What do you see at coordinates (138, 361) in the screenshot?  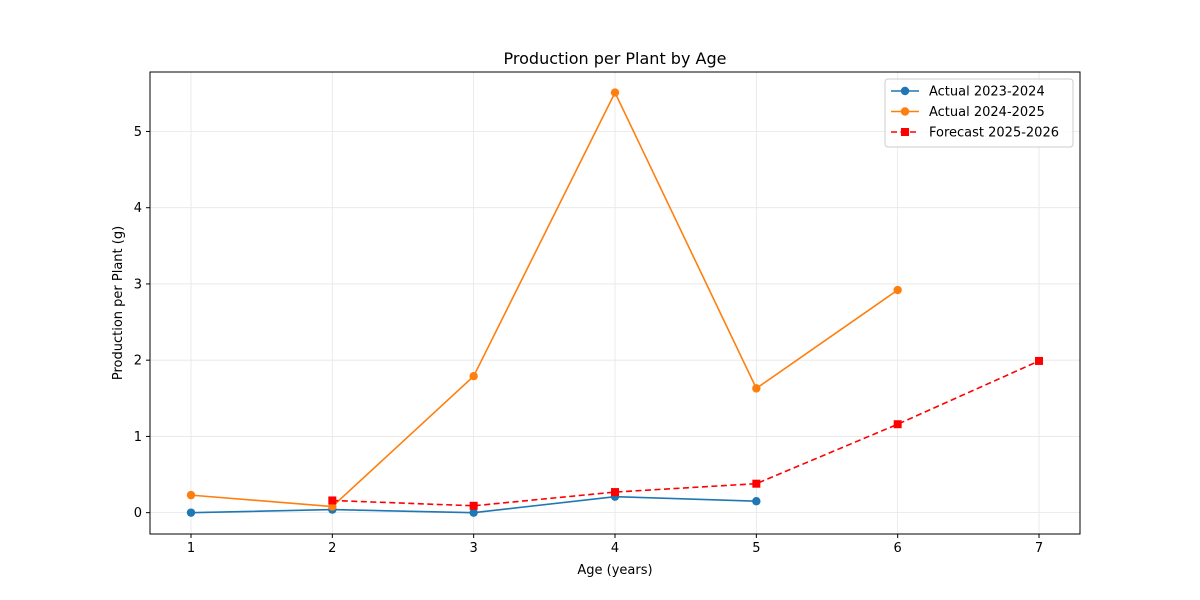 I see `y-tick-label: 2` at bounding box center [138, 361].